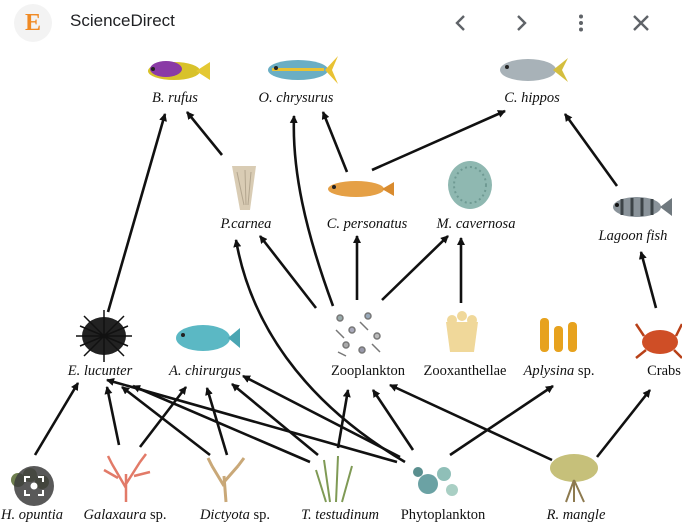 This screenshot has width=682, height=531. I want to click on zooplankton-image, so click(358, 334).